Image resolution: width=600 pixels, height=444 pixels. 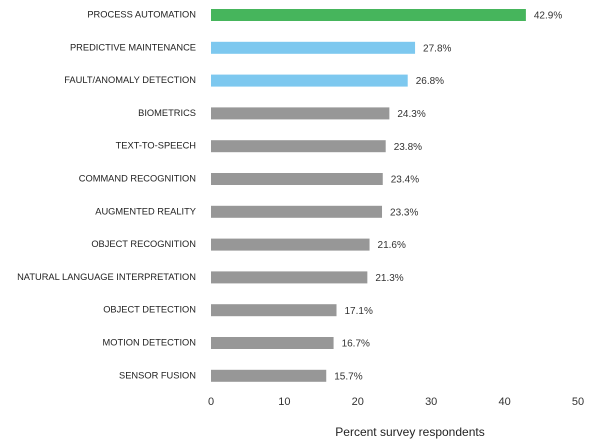 What do you see at coordinates (145, 211) in the screenshot?
I see `category-label: AUGMENTED REALITY` at bounding box center [145, 211].